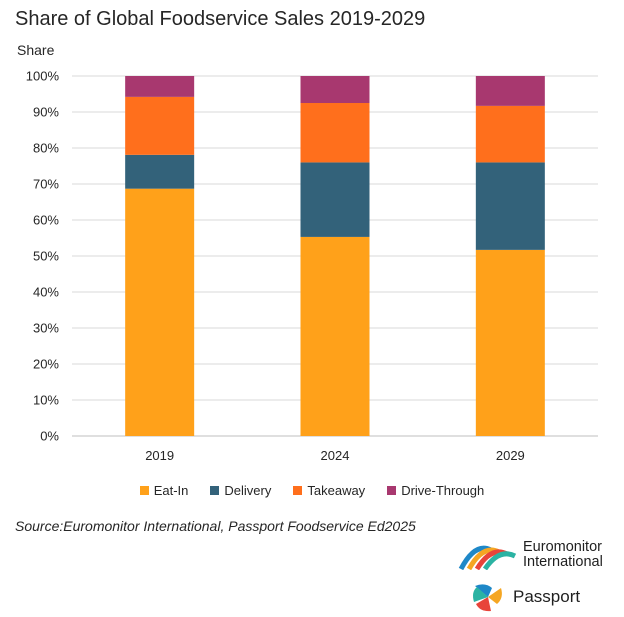  Describe the element at coordinates (159, 455) in the screenshot. I see `x-tick-label: 2019` at that location.